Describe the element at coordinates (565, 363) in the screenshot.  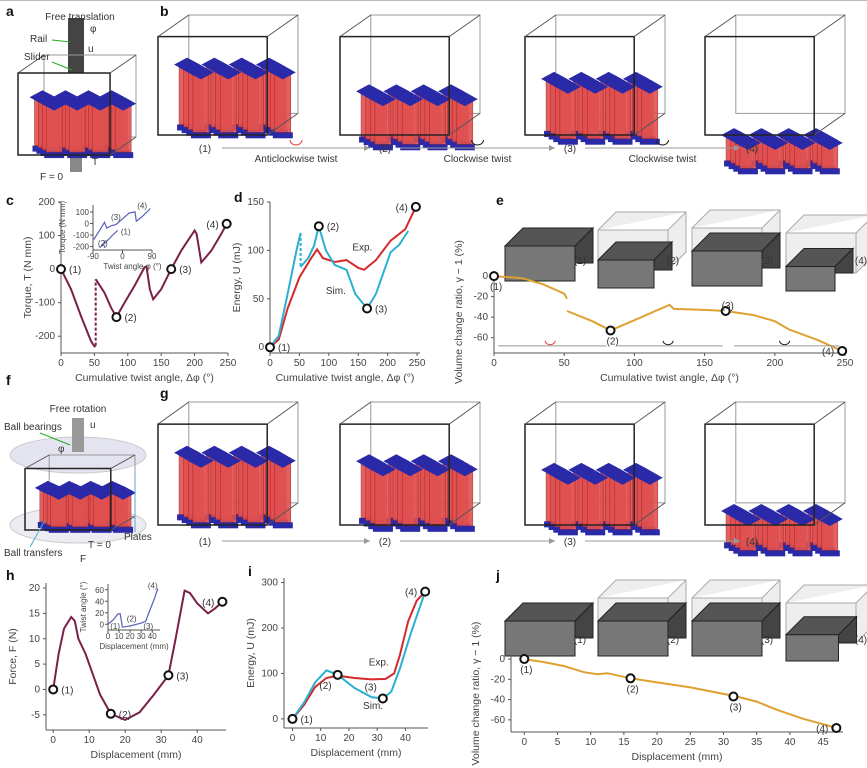
I see `x-tick-label: 50` at that location.